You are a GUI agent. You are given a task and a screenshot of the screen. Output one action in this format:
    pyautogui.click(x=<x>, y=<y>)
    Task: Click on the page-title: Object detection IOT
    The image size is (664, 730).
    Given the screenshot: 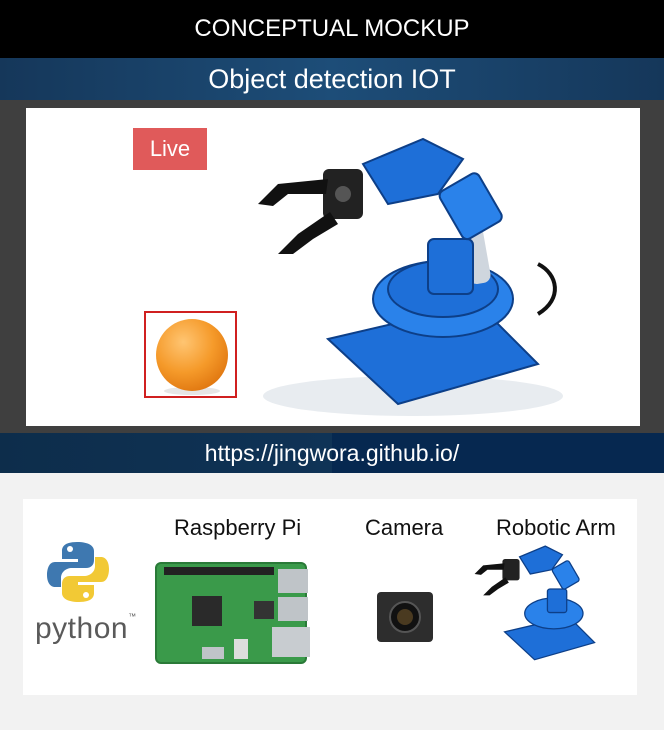 What is the action you would take?
    pyautogui.click(x=332, y=79)
    